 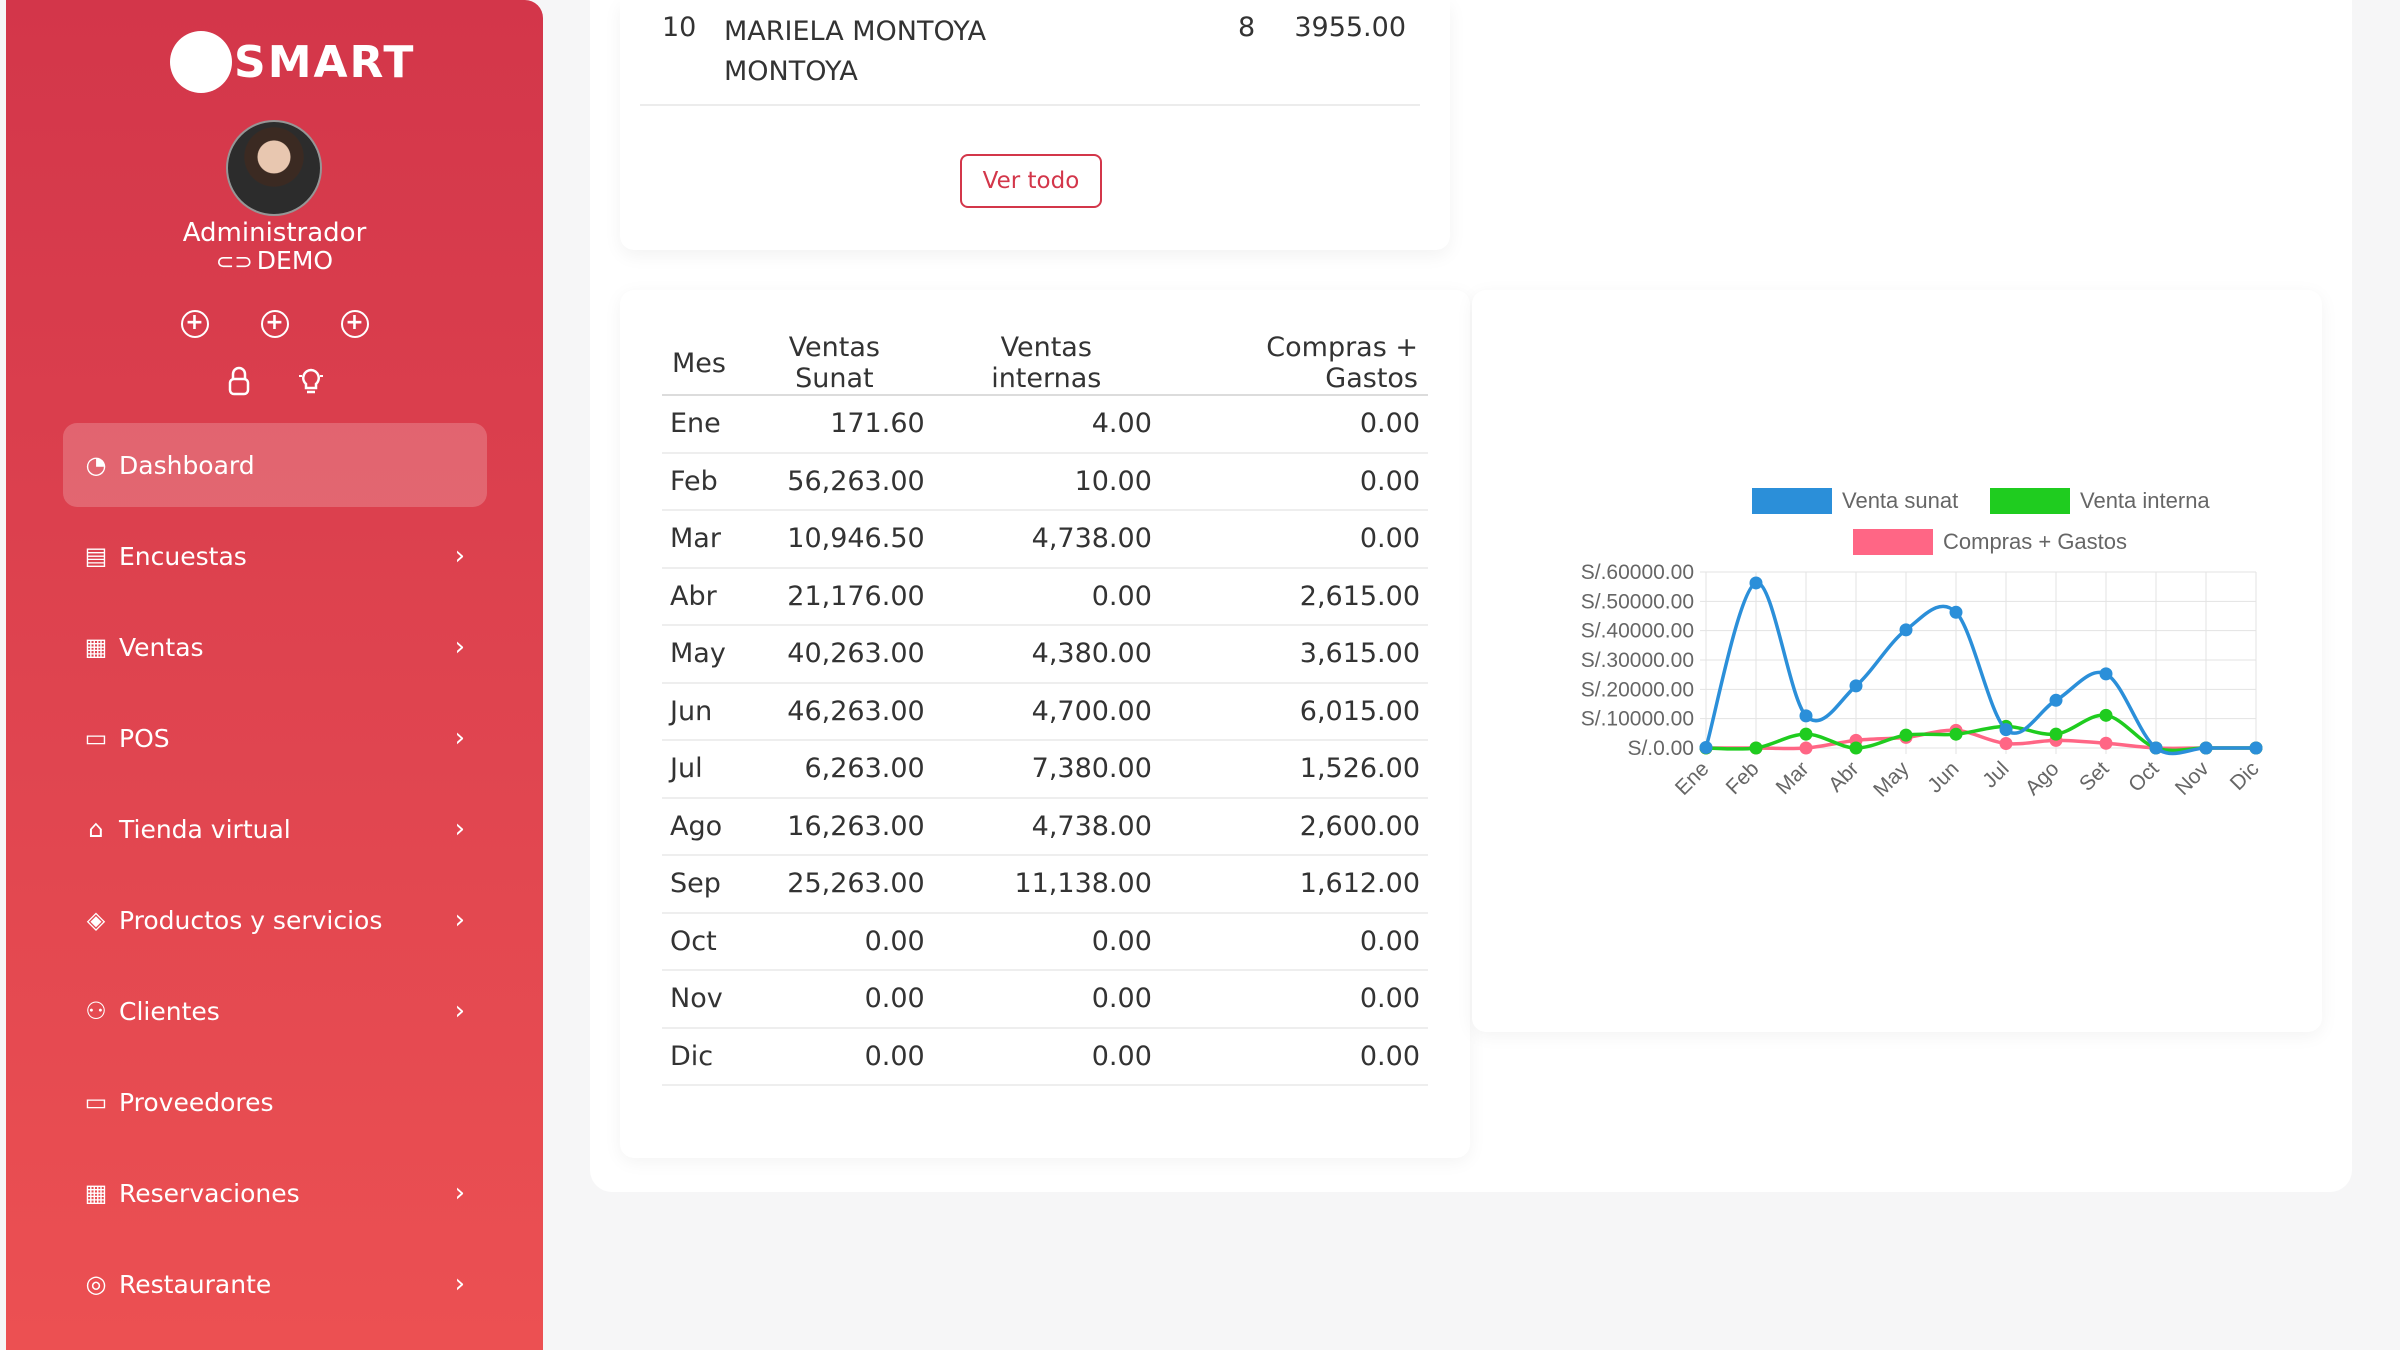 I want to click on sidebar-item-reservaciones: ▦ Reservaciones ›, so click(x=275, y=1193).